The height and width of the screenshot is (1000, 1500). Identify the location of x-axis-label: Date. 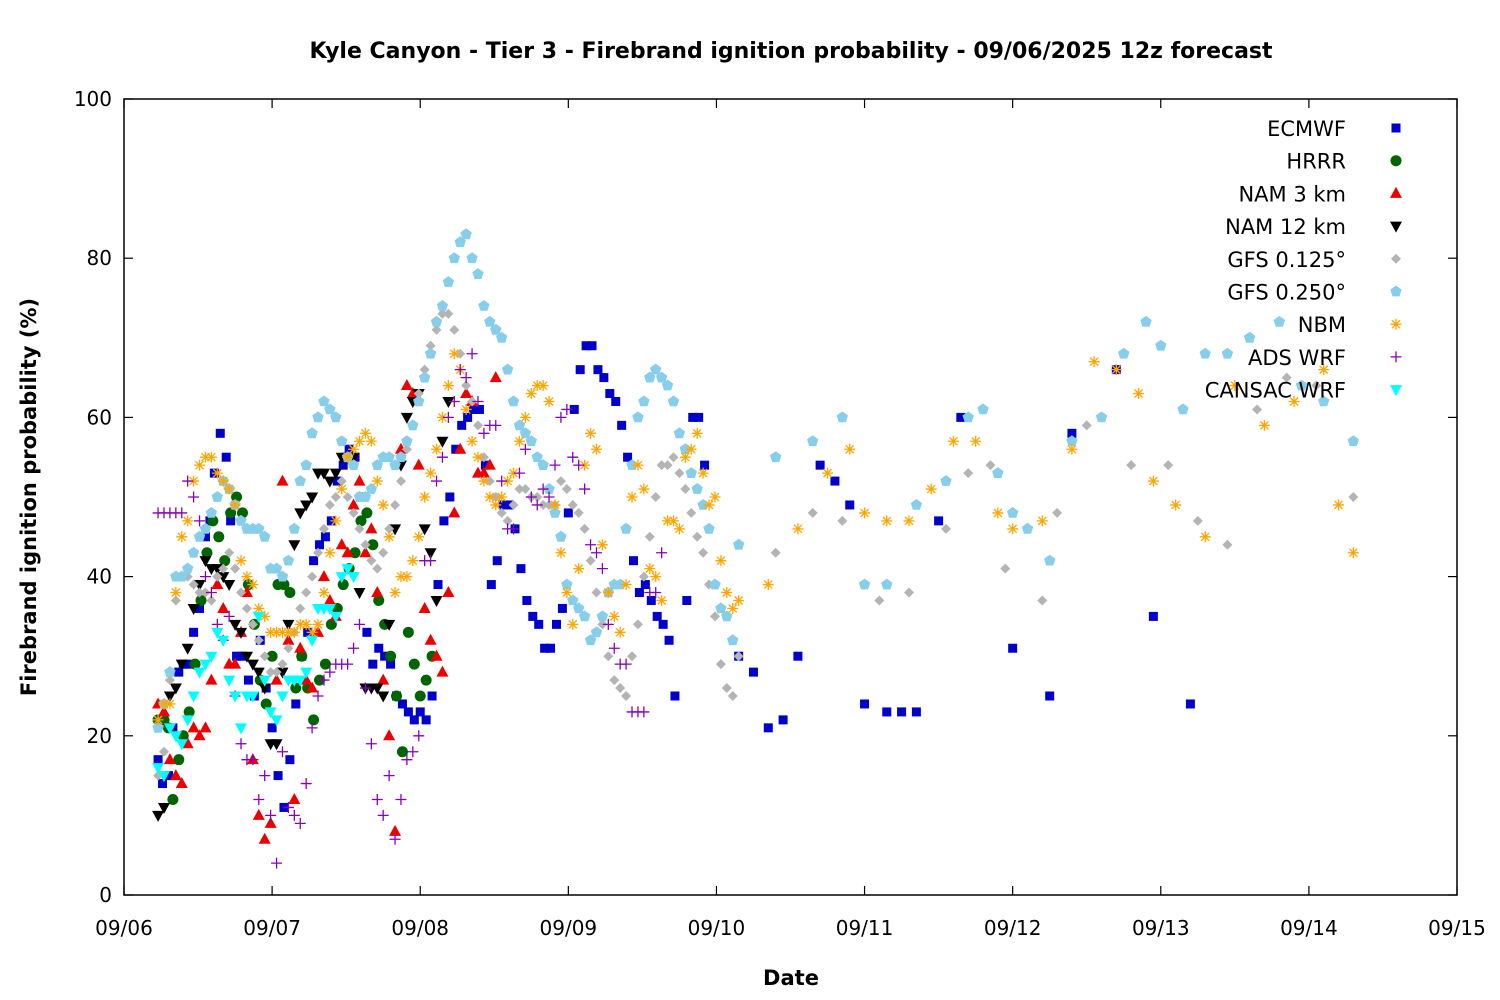
(791, 978).